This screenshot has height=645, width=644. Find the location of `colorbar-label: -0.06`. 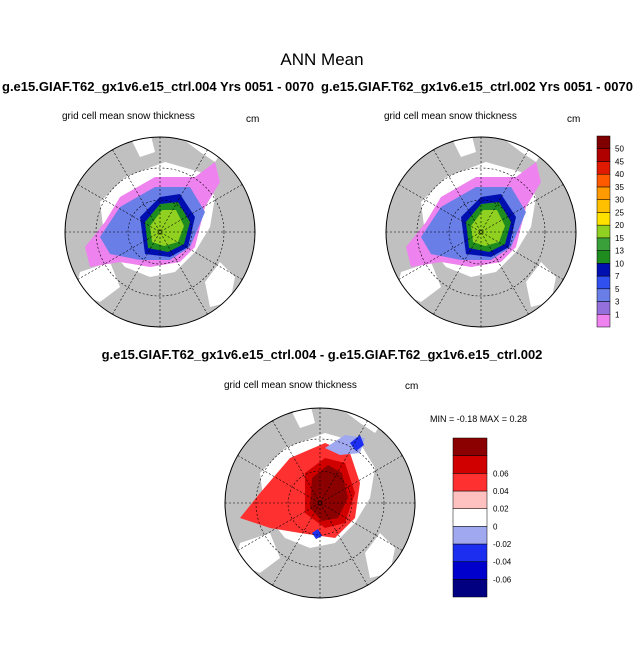

colorbar-label: -0.06 is located at coordinates (502, 579).